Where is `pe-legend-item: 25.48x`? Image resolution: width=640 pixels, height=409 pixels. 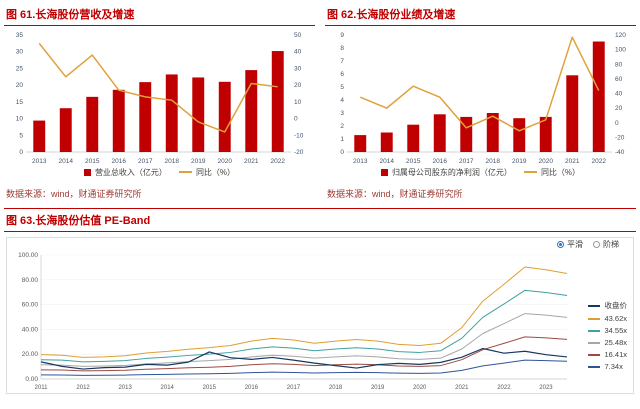 pe-legend-item: 25.48x is located at coordinates (607, 342).